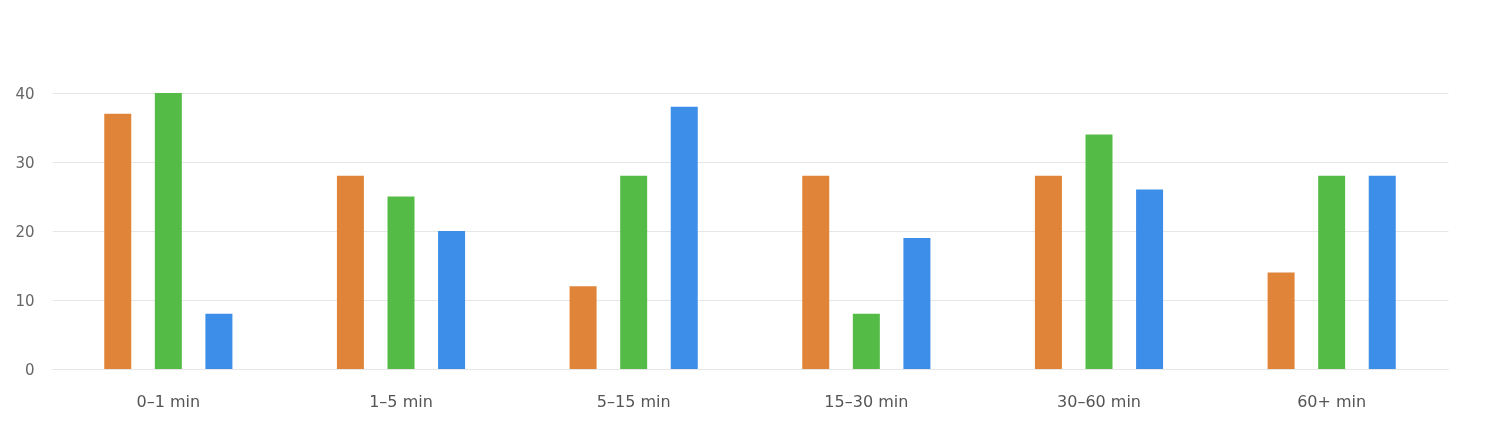  What do you see at coordinates (29, 369) in the screenshot?
I see `y-tick-label: 0` at bounding box center [29, 369].